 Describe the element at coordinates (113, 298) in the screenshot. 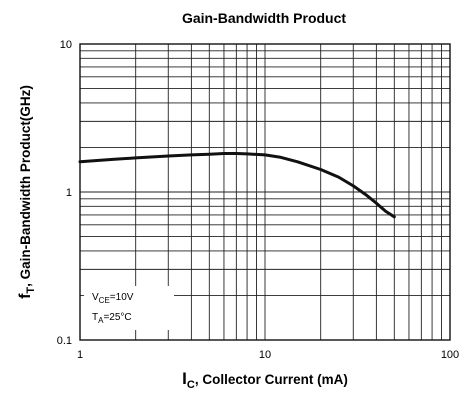

I see `annotation-vce: VCE=10V` at that location.